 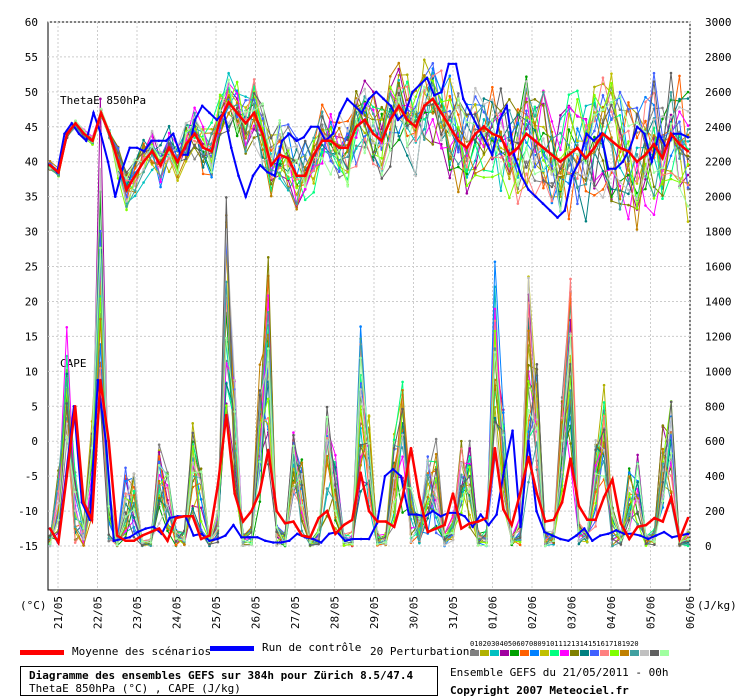 I want to click on thetae-perturbation-10-point, so click(x=356, y=137).